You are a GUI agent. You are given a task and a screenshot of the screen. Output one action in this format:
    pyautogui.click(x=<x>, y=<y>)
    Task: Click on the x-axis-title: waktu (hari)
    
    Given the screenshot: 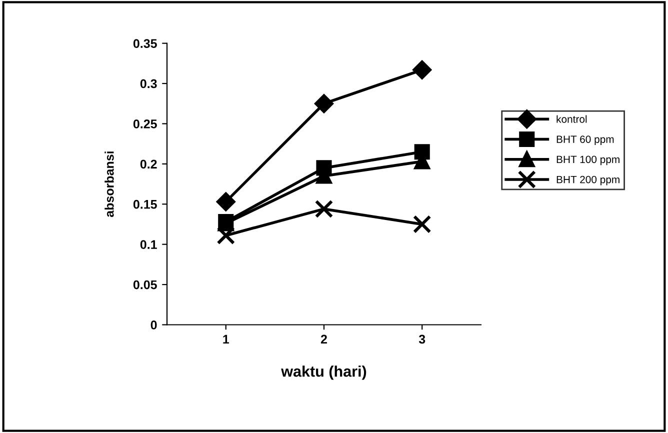 What is the action you would take?
    pyautogui.click(x=323, y=373)
    